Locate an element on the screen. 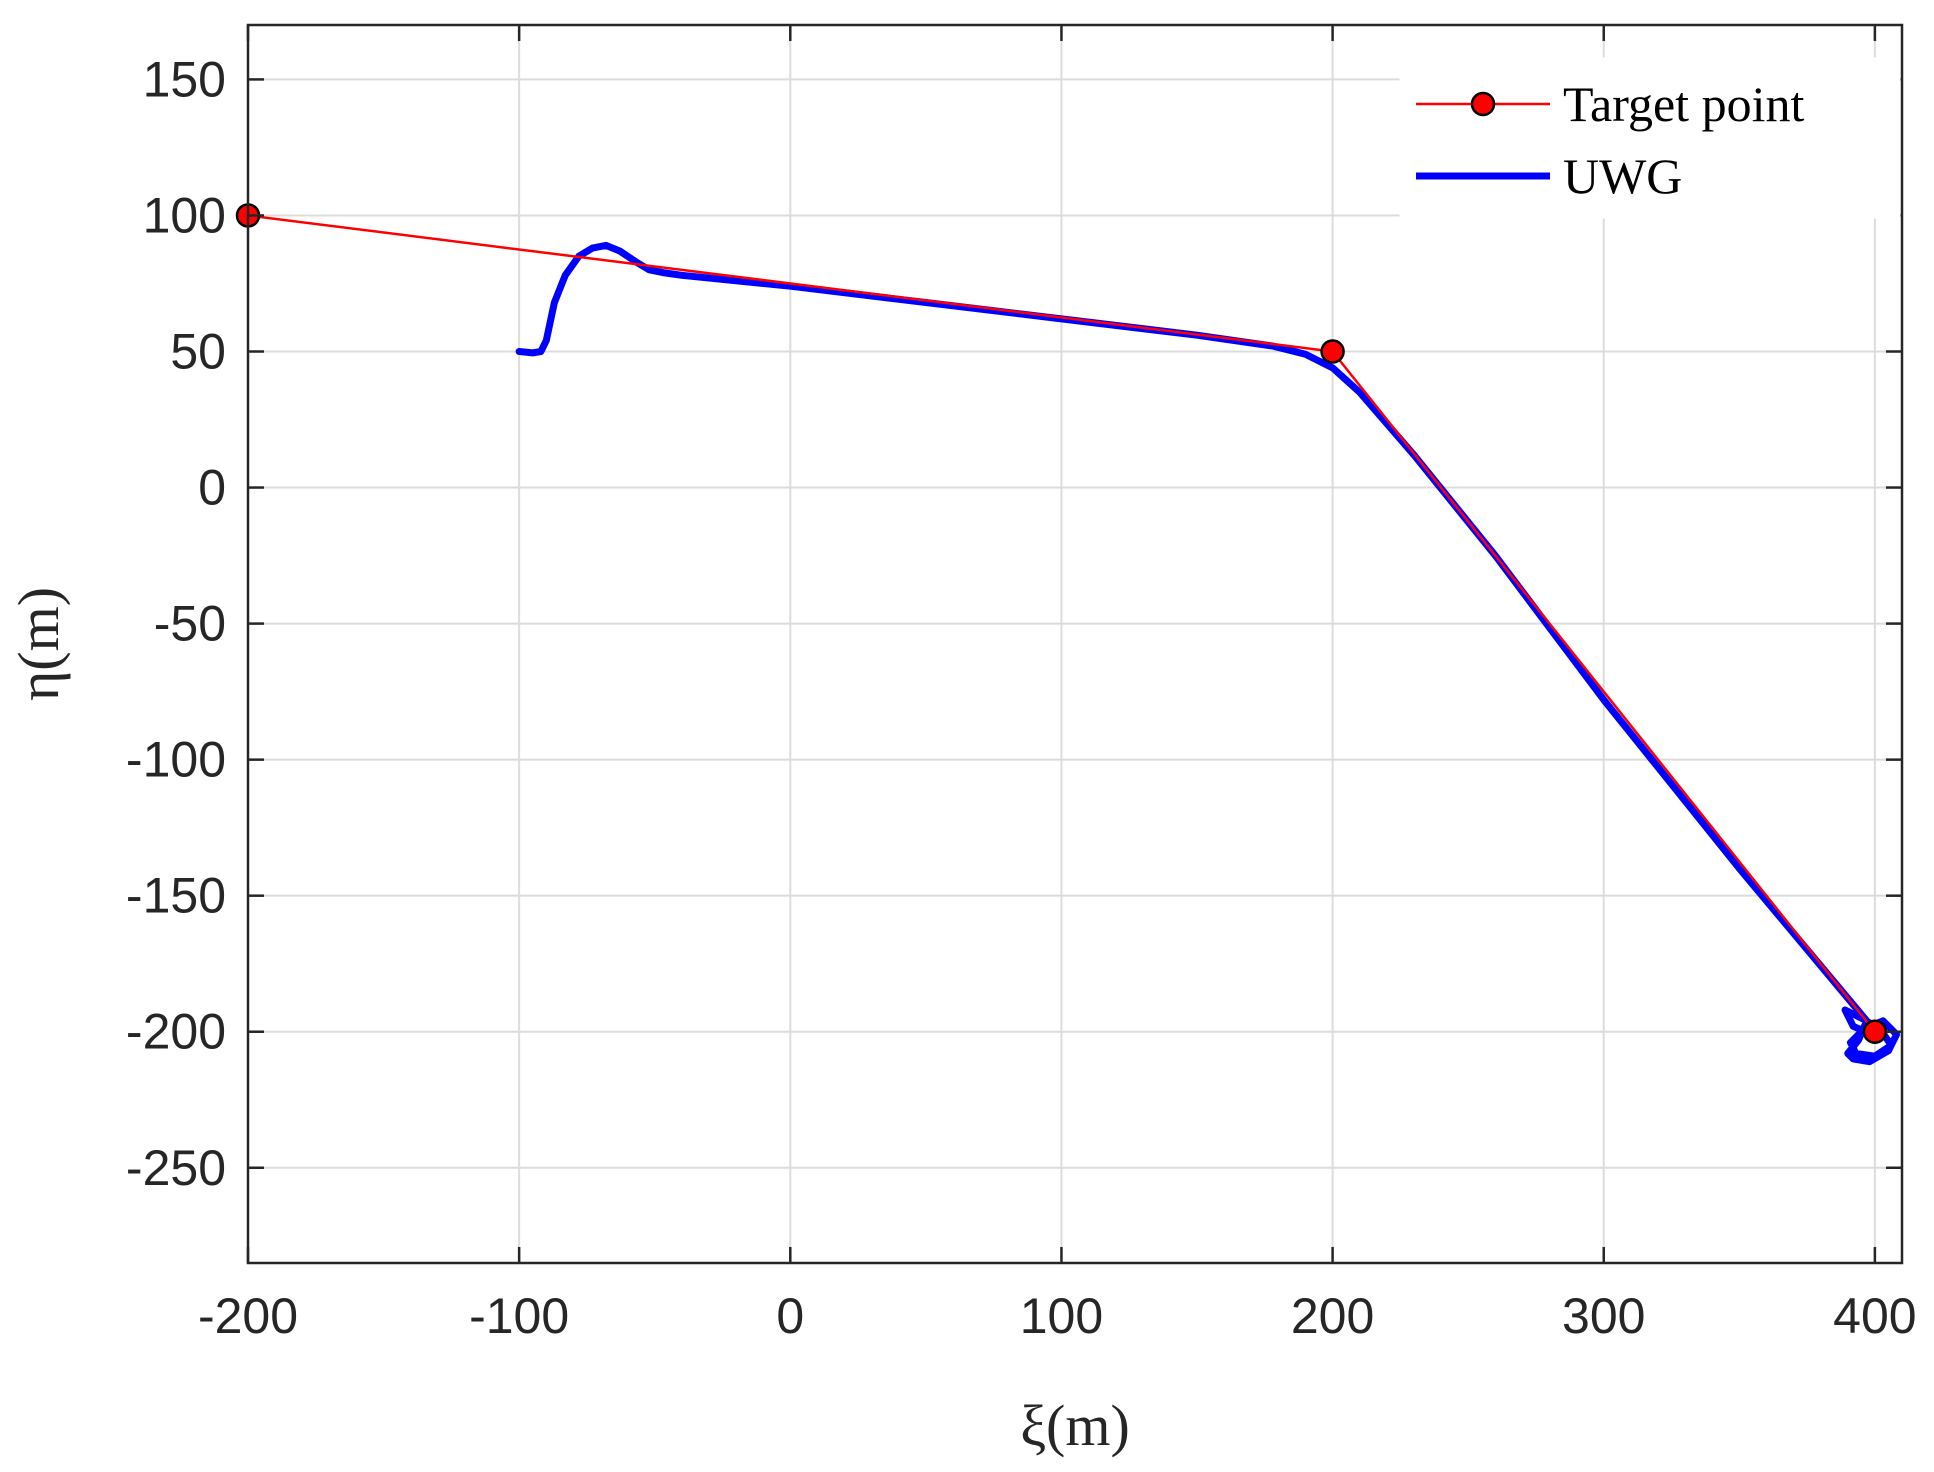  x-tick-label: 300 is located at coordinates (1603, 1316).